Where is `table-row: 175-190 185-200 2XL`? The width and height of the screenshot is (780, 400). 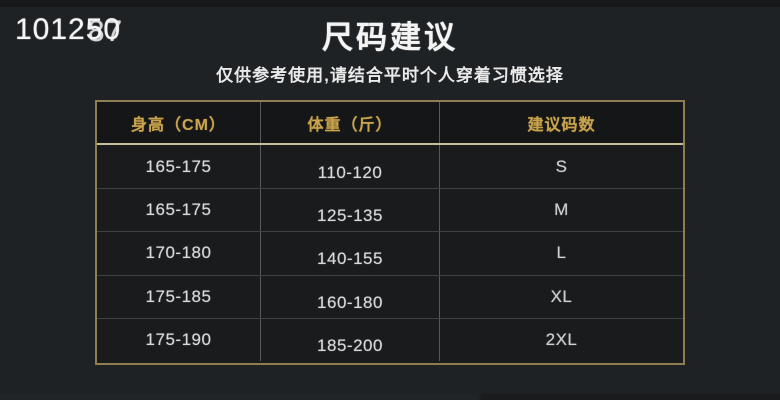 table-row: 175-190 185-200 2XL is located at coordinates (390, 339).